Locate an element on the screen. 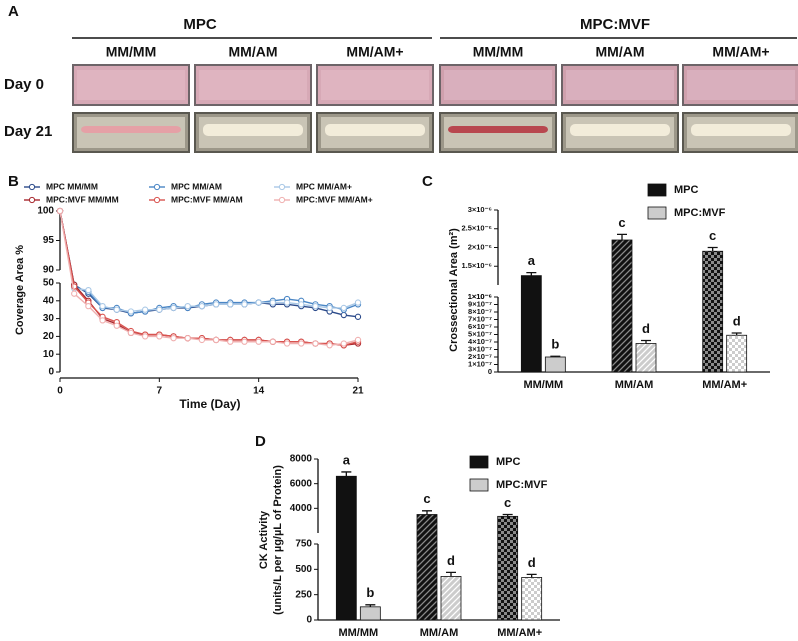  y-tick-label: 20 is located at coordinates (49, 336).